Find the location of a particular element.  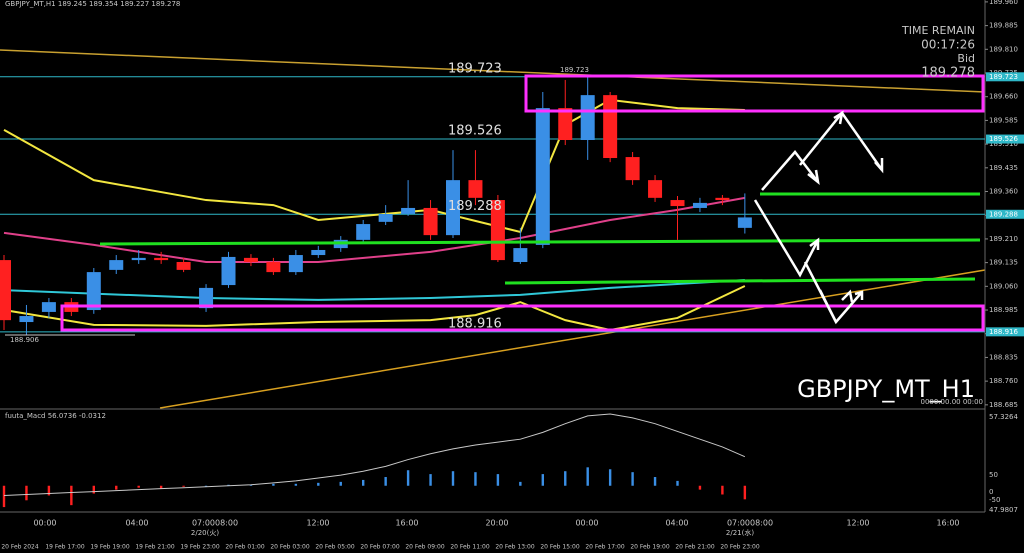

day-label: 2/21(水) is located at coordinates (740, 532).